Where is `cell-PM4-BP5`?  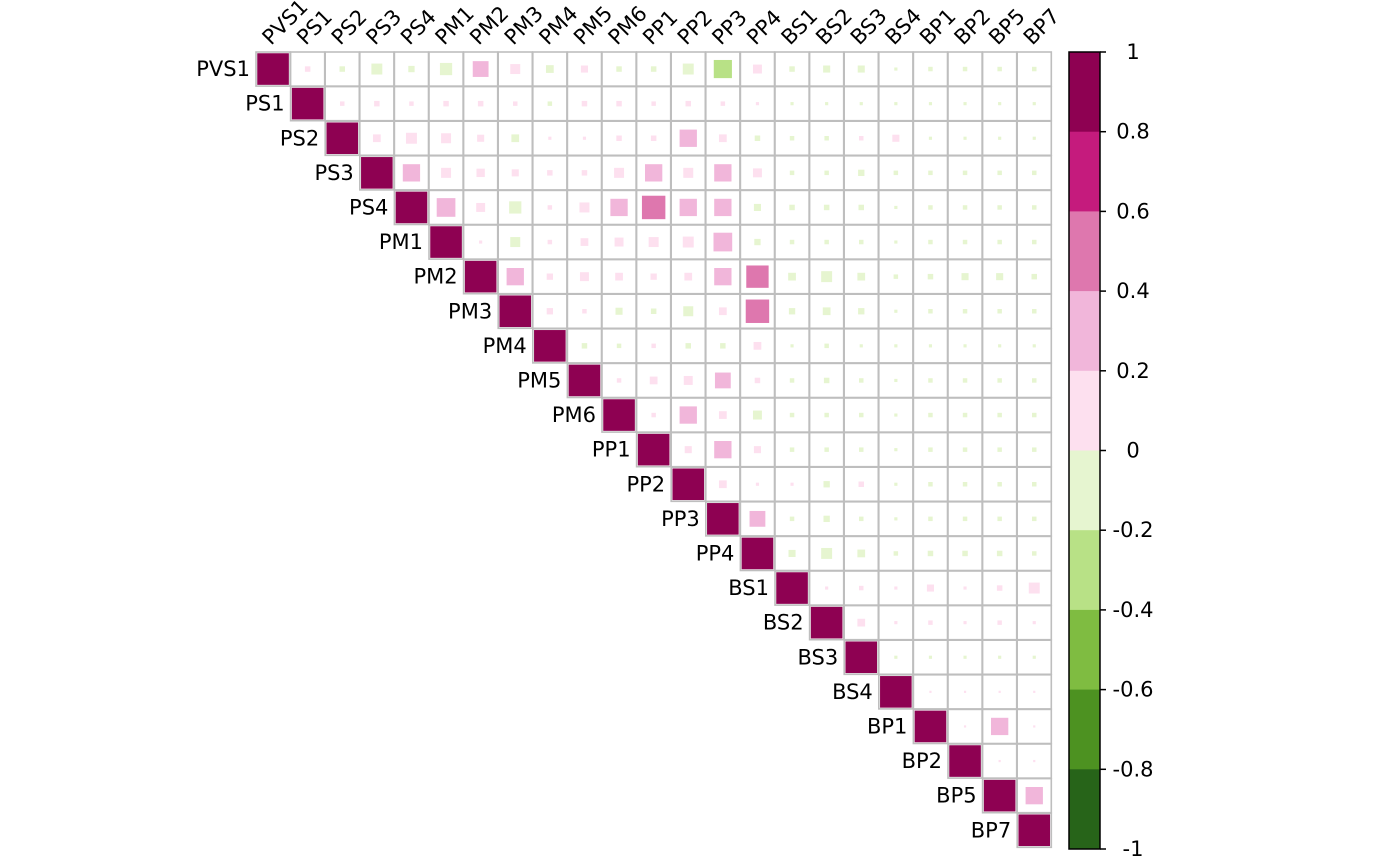 cell-PM4-BP5 is located at coordinates (1000, 346).